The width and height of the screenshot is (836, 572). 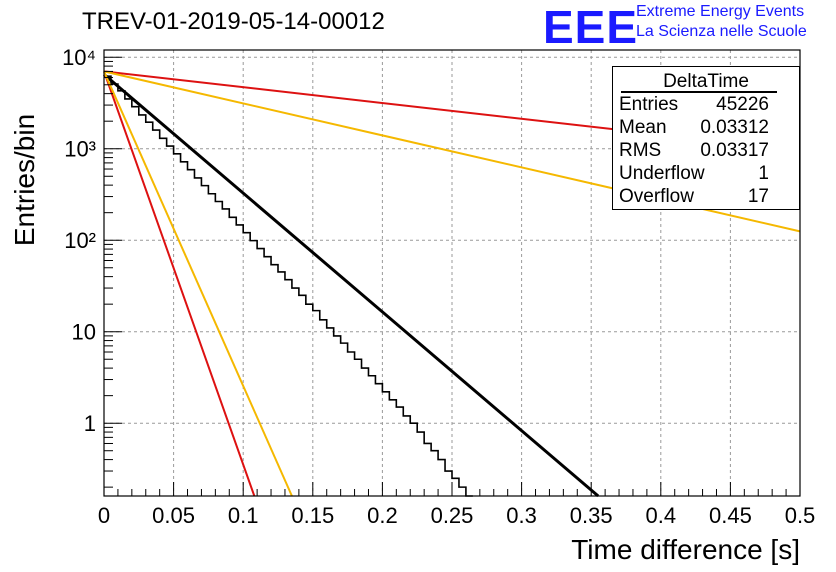 What do you see at coordinates (233, 21) in the screenshot?
I see `chart-title: TREV-01-2019-05-14-00012` at bounding box center [233, 21].